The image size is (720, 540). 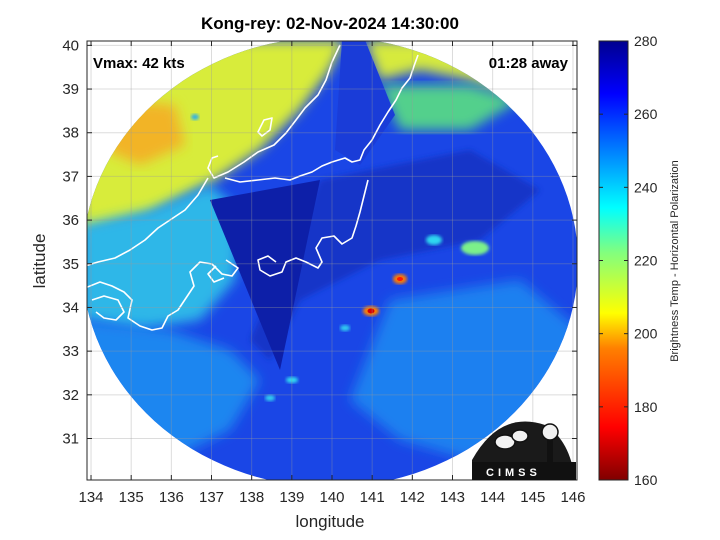 I want to click on y-tick-label: 32, so click(x=70, y=395).